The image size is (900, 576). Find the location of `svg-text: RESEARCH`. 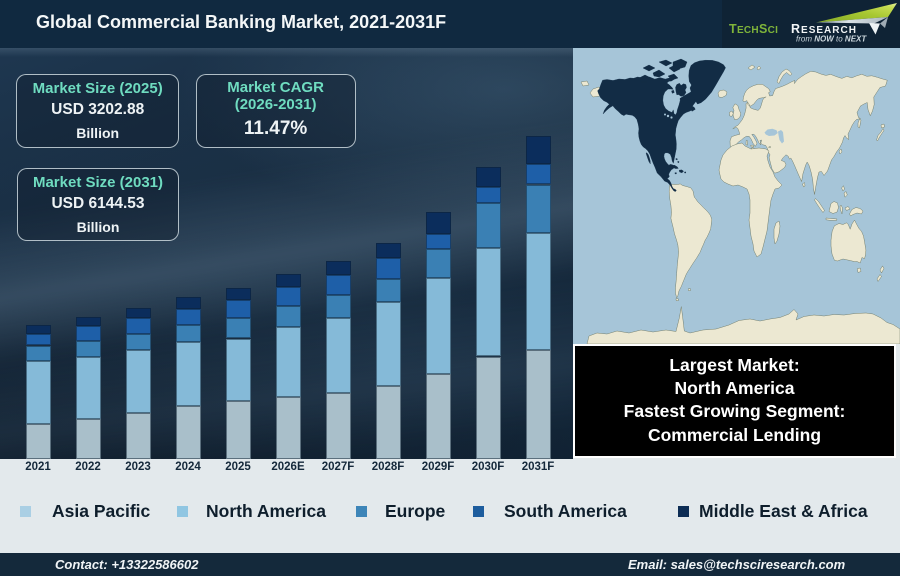

svg-text: RESEARCH is located at coordinates (824, 29).